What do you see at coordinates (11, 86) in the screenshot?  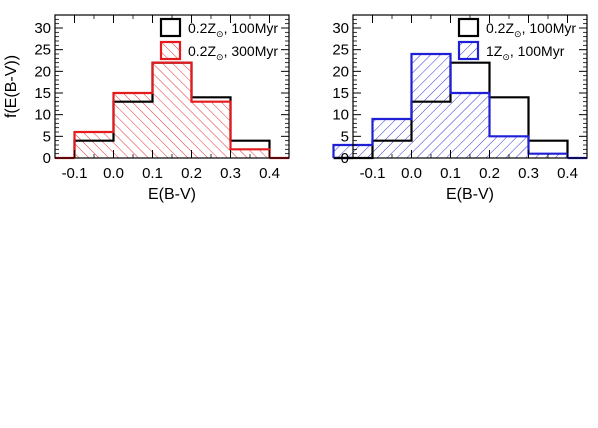 I see `y-axis-label: f(E(B-V))` at bounding box center [11, 86].